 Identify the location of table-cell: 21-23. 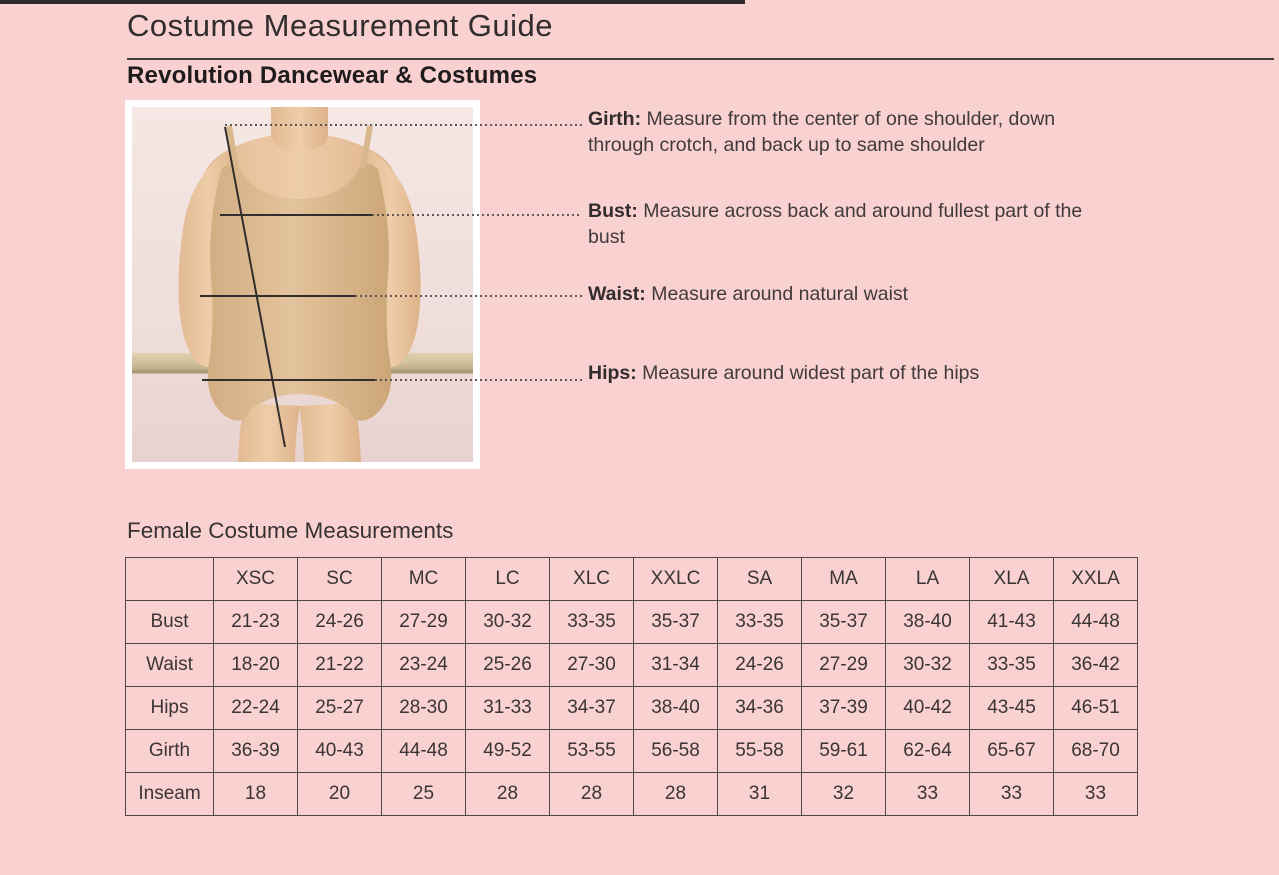
(255, 622).